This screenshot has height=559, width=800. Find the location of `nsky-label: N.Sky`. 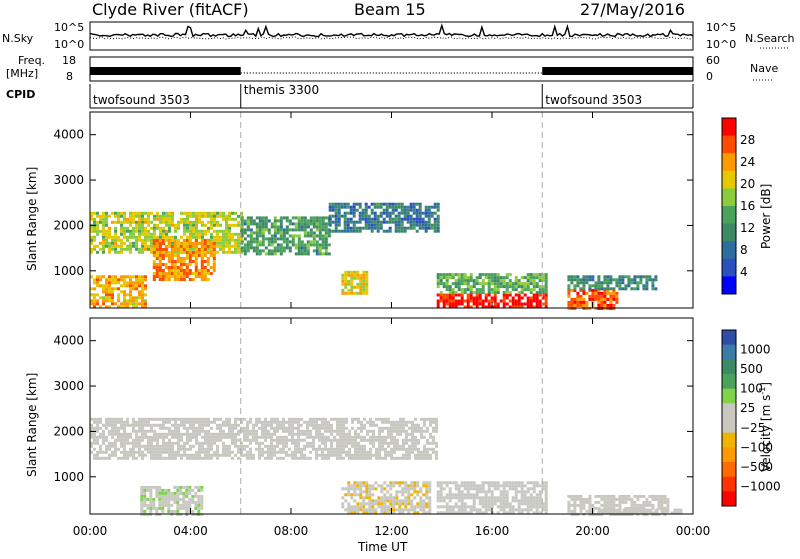

nsky-label: N.Sky is located at coordinates (18, 38).